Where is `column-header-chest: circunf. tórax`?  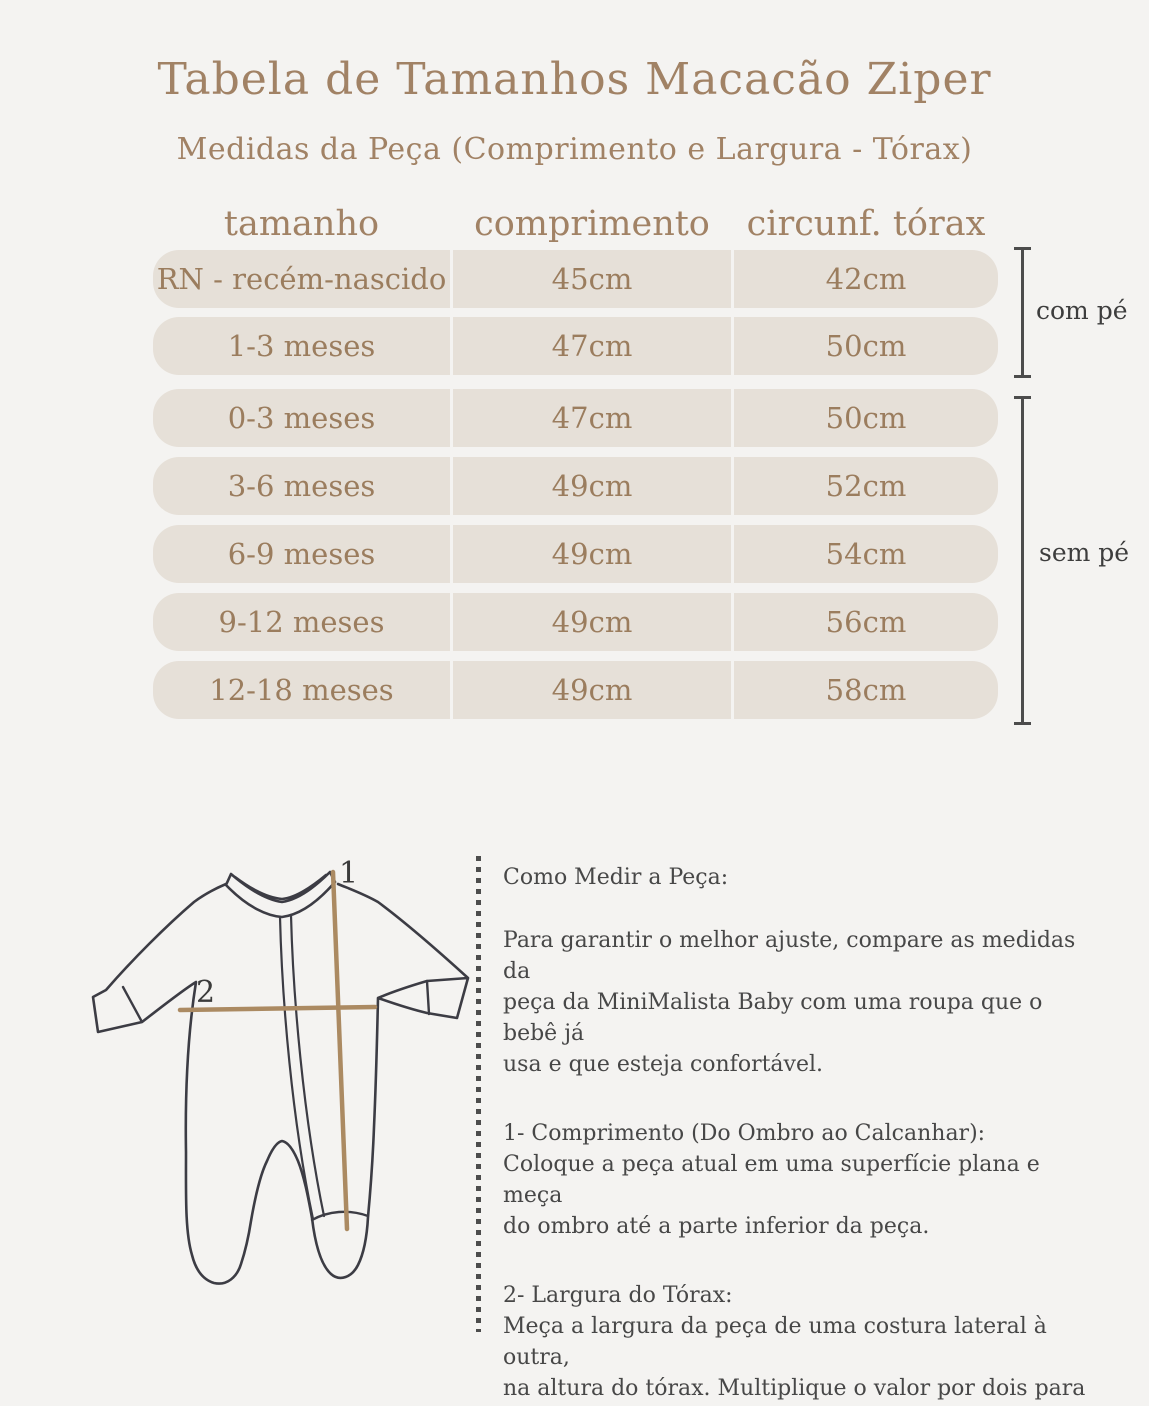
column-header-chest: circunf. tórax is located at coordinates (866, 224).